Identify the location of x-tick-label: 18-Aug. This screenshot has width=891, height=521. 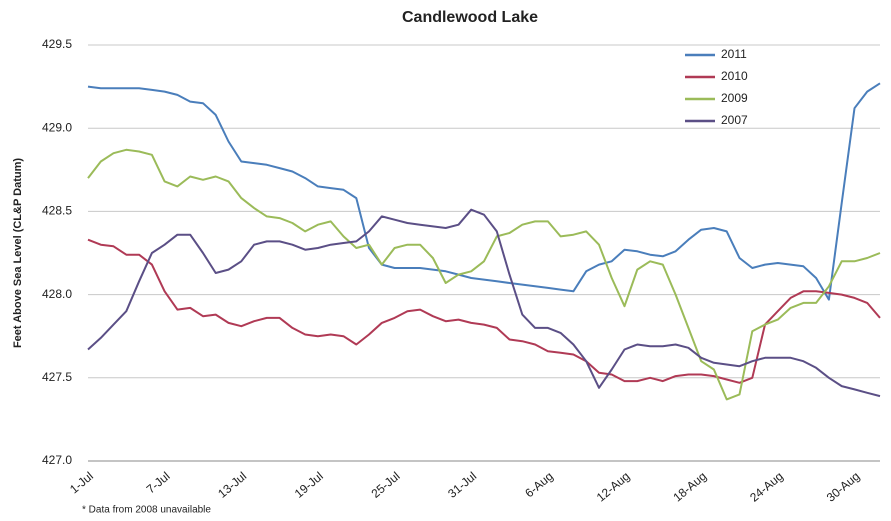
(689, 487).